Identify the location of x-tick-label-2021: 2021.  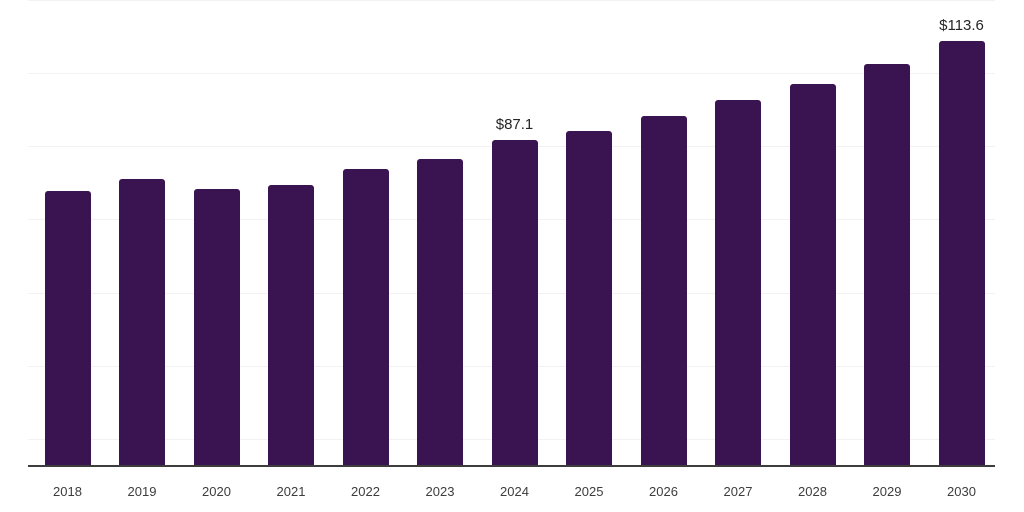
(291, 491).